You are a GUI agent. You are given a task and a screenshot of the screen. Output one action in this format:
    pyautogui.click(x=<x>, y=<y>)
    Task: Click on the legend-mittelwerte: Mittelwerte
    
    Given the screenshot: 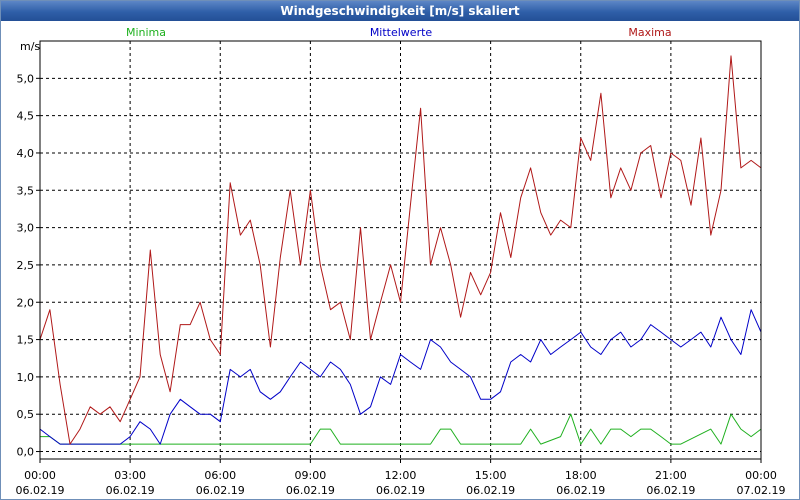 What is the action you would take?
    pyautogui.click(x=401, y=32)
    